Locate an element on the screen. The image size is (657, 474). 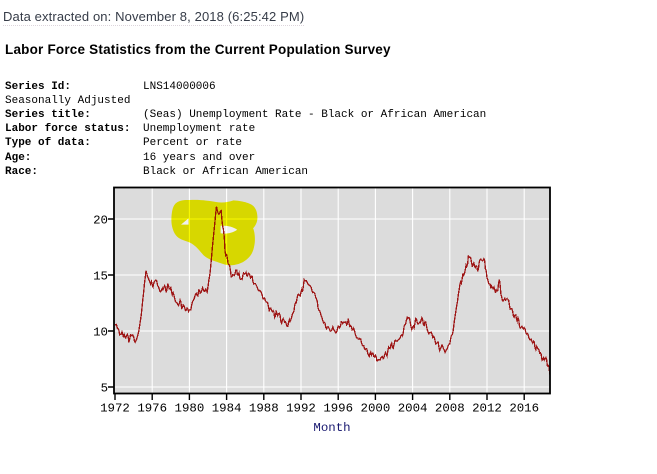
svg-text: 2004 is located at coordinates (413, 409).